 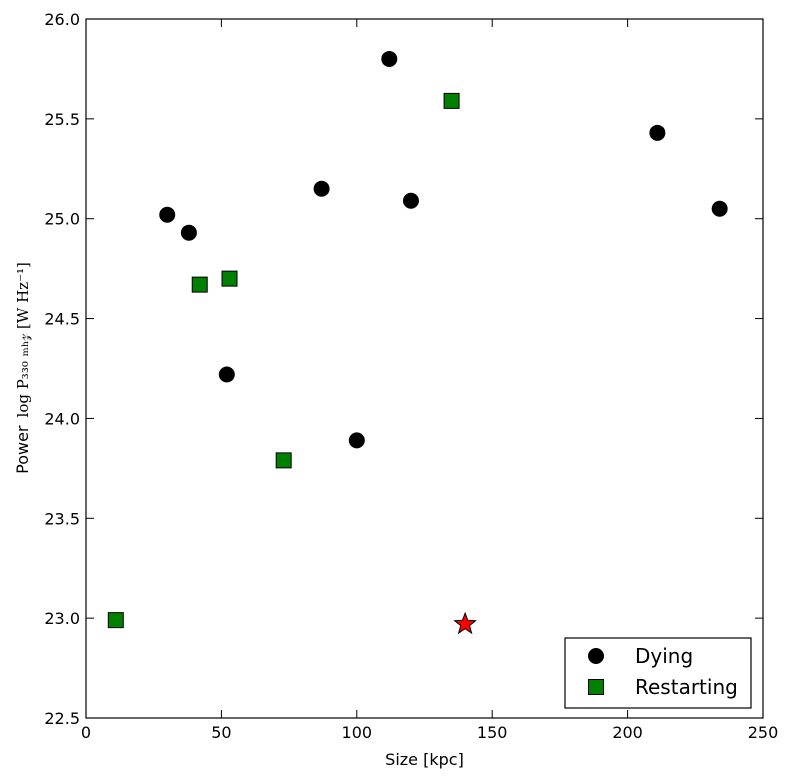 What do you see at coordinates (23, 339) in the screenshot?
I see `y-axis-label-math: log P₃₃₀ ₘₕ𝓏 [W Hz⁻¹]` at bounding box center [23, 339].